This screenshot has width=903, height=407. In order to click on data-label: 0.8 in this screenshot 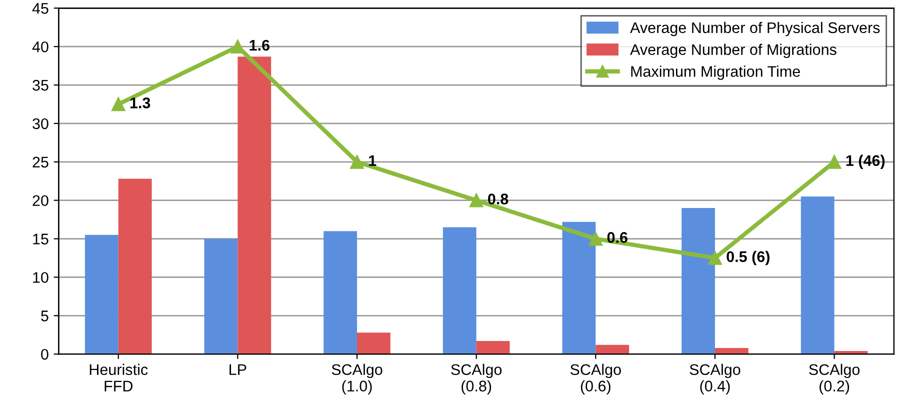, I will do `click(498, 199)`.